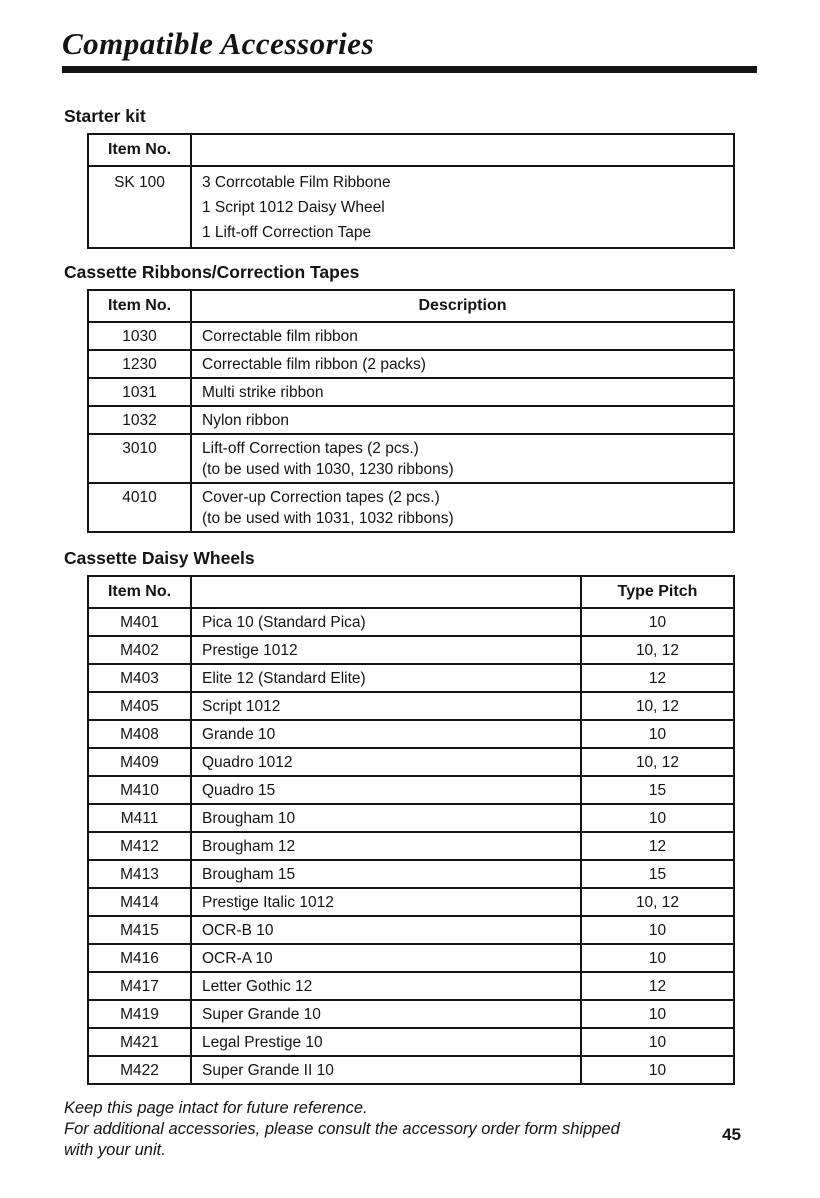 This screenshot has width=820, height=1198. I want to click on item-cell: M405, so click(139, 706).